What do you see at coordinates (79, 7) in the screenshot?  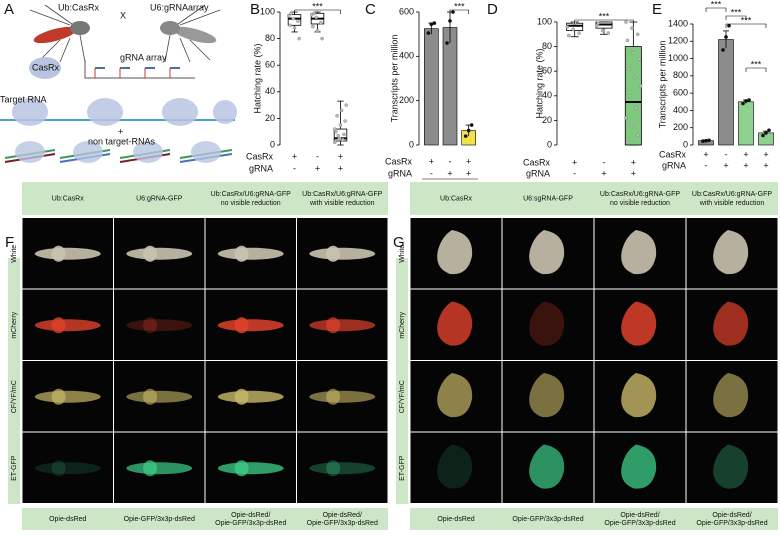 I see `male-label: Ub:CasRx` at bounding box center [79, 7].